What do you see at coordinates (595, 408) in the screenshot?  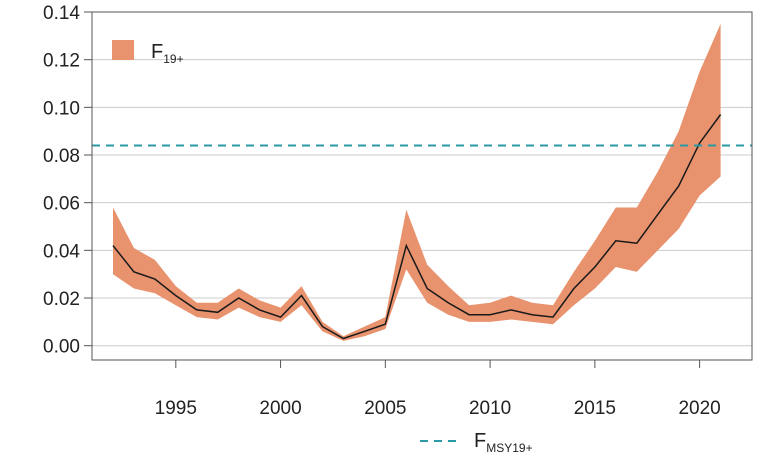 I see `x-tick-label: 2015` at bounding box center [595, 408].